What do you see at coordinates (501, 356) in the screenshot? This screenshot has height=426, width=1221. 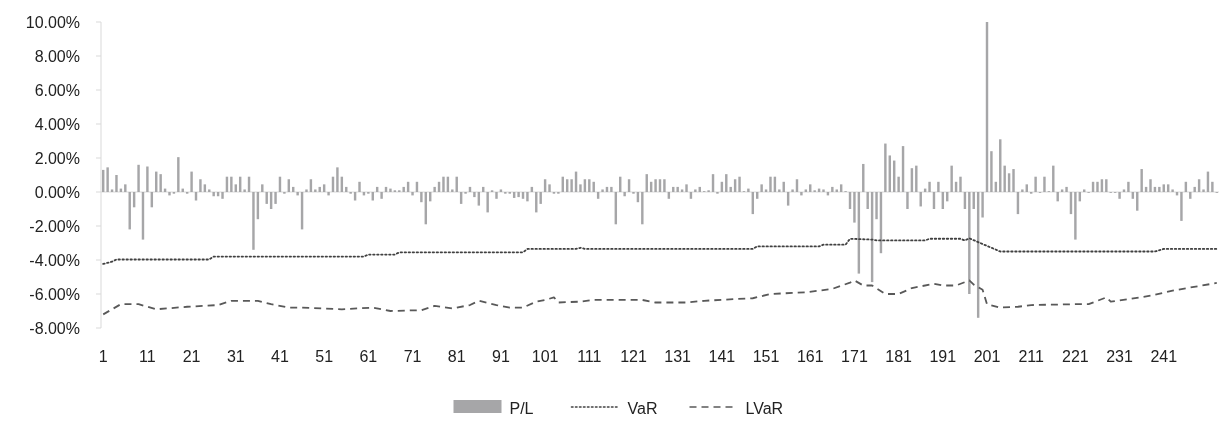 I see `x-tick-label: 91` at bounding box center [501, 356].